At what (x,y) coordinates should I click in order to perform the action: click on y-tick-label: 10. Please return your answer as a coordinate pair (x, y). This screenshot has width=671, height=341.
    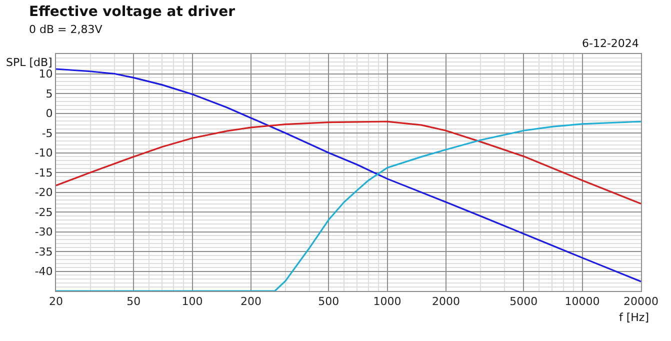
    Looking at the image, I should click on (45, 74).